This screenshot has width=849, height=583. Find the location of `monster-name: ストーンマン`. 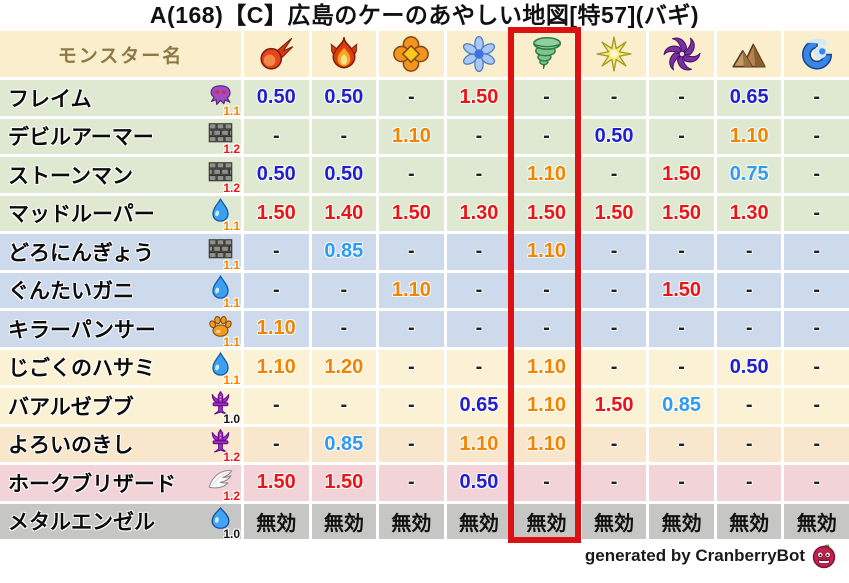

monster-name: ストーンマン is located at coordinates (70, 176).